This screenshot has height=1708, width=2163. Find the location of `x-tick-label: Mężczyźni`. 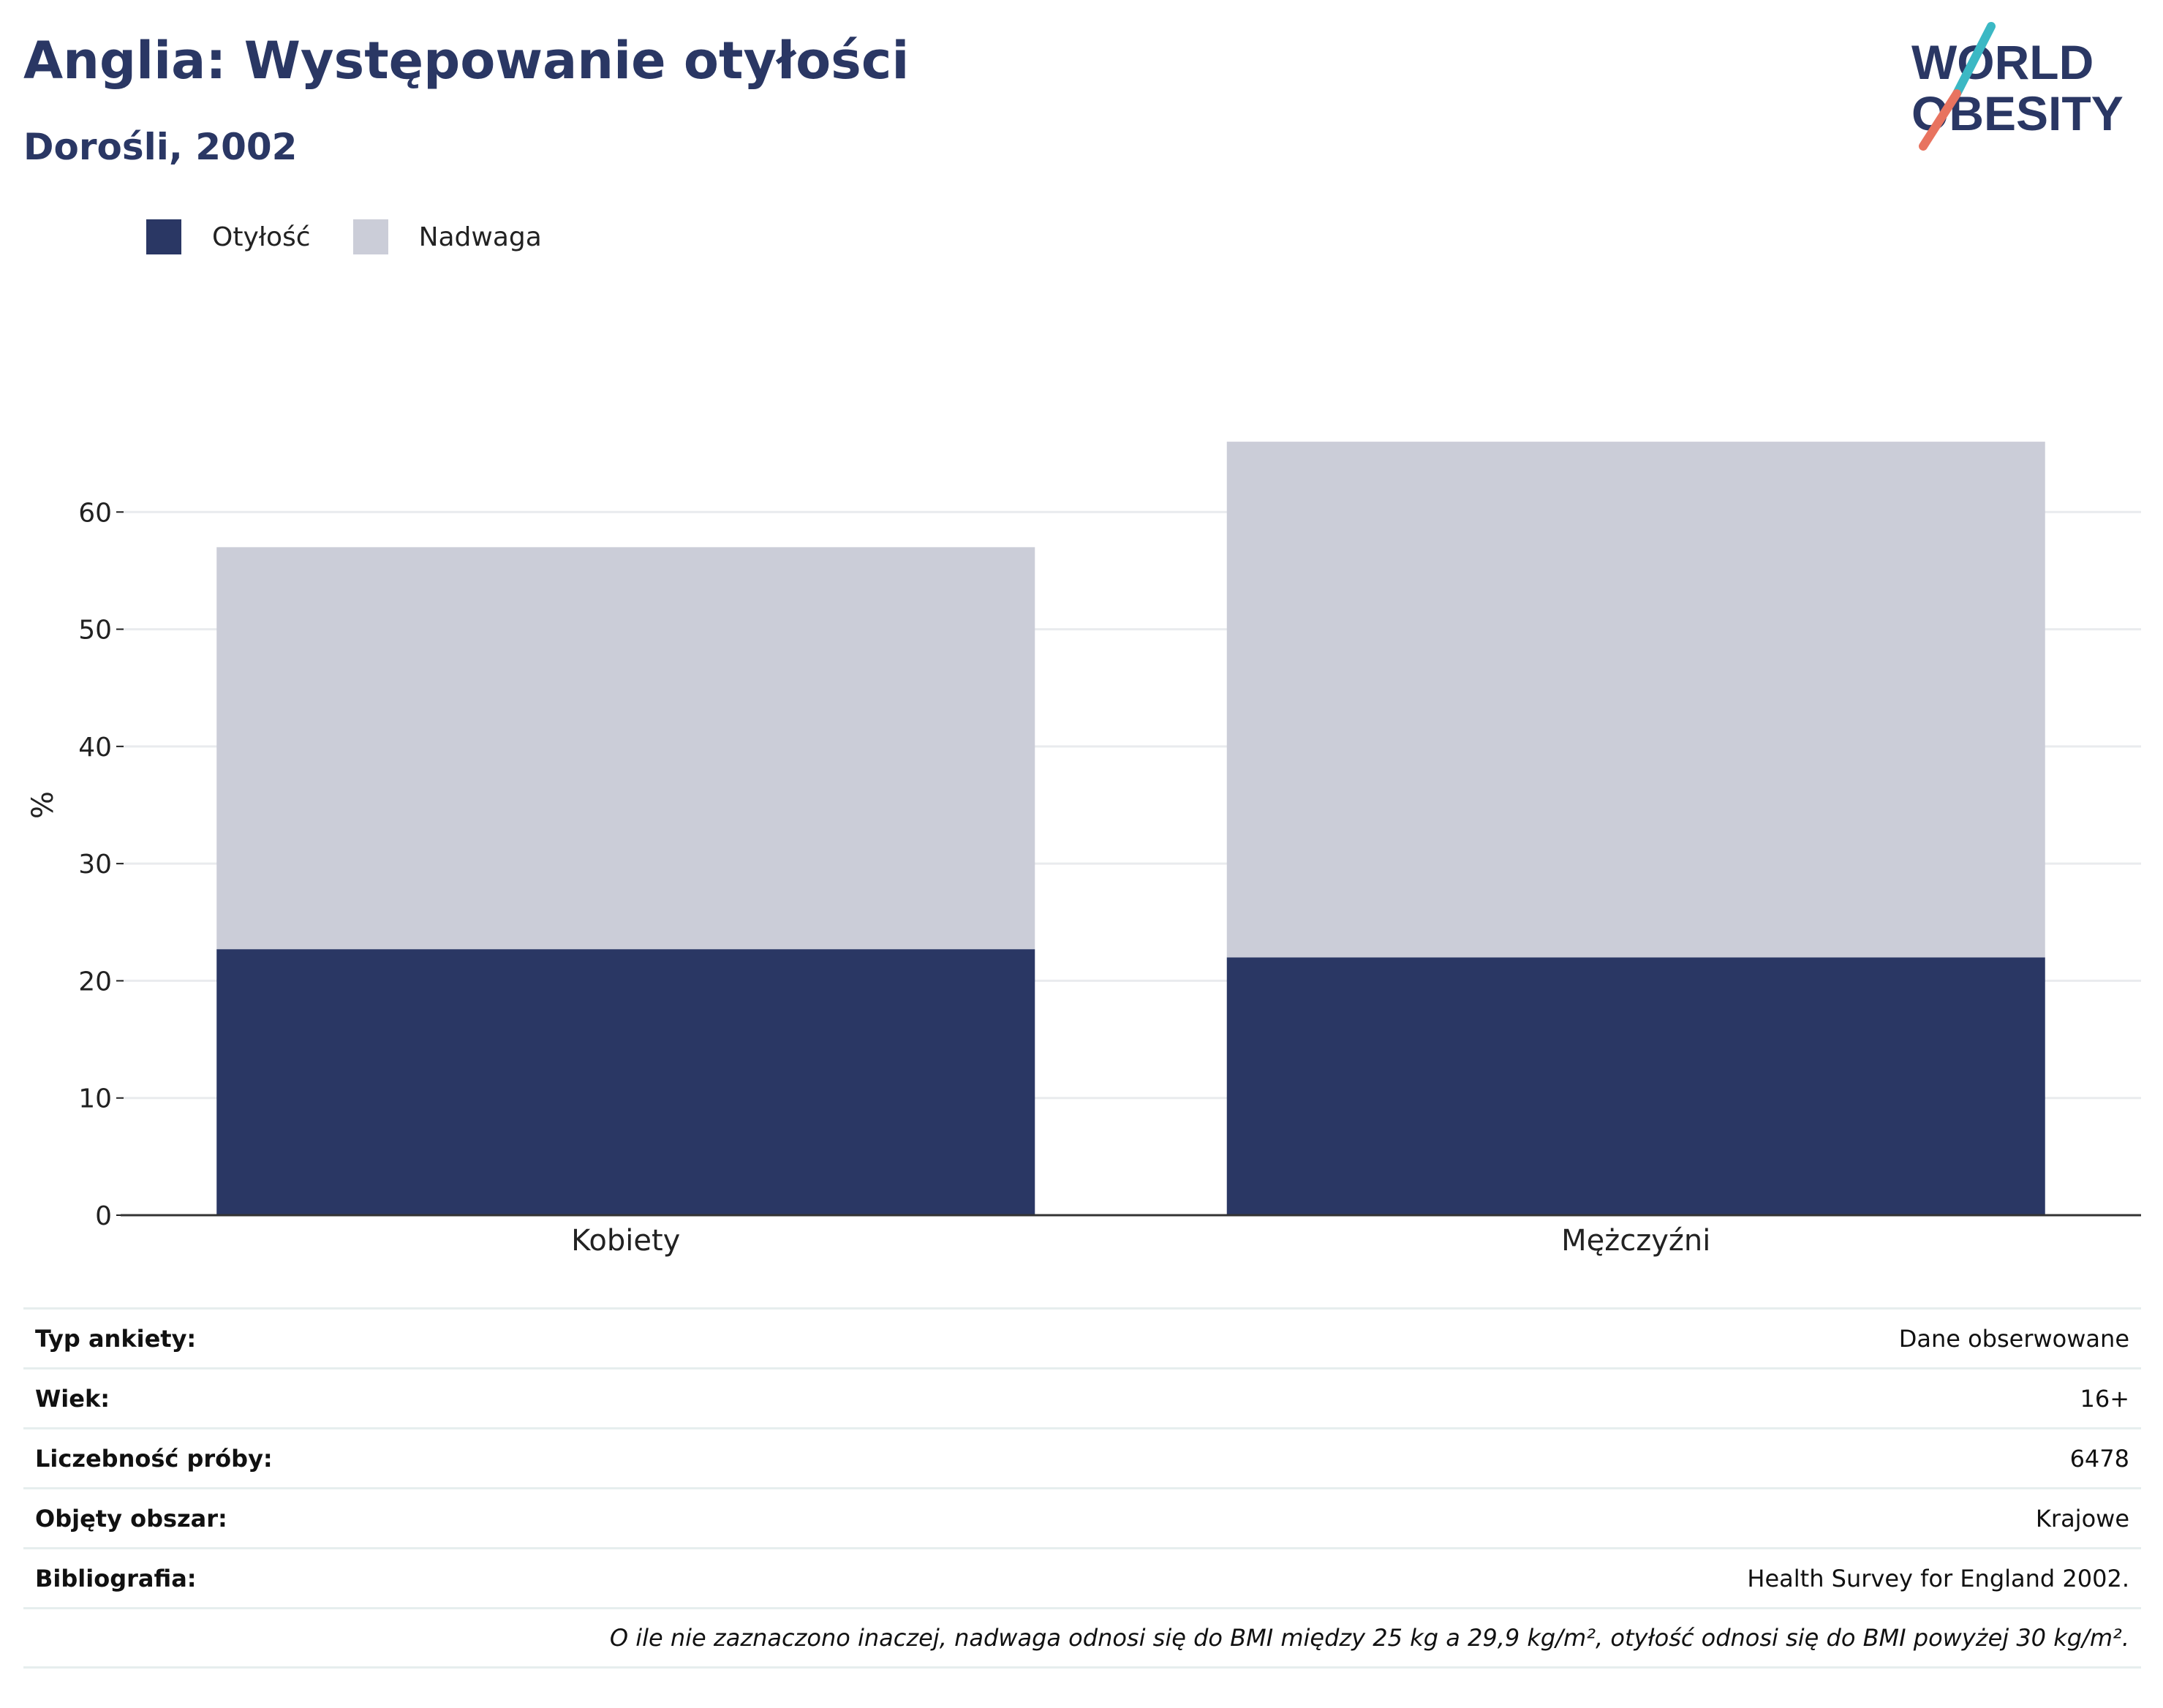

x-tick-label: Mężczyźni is located at coordinates (1635, 1241).